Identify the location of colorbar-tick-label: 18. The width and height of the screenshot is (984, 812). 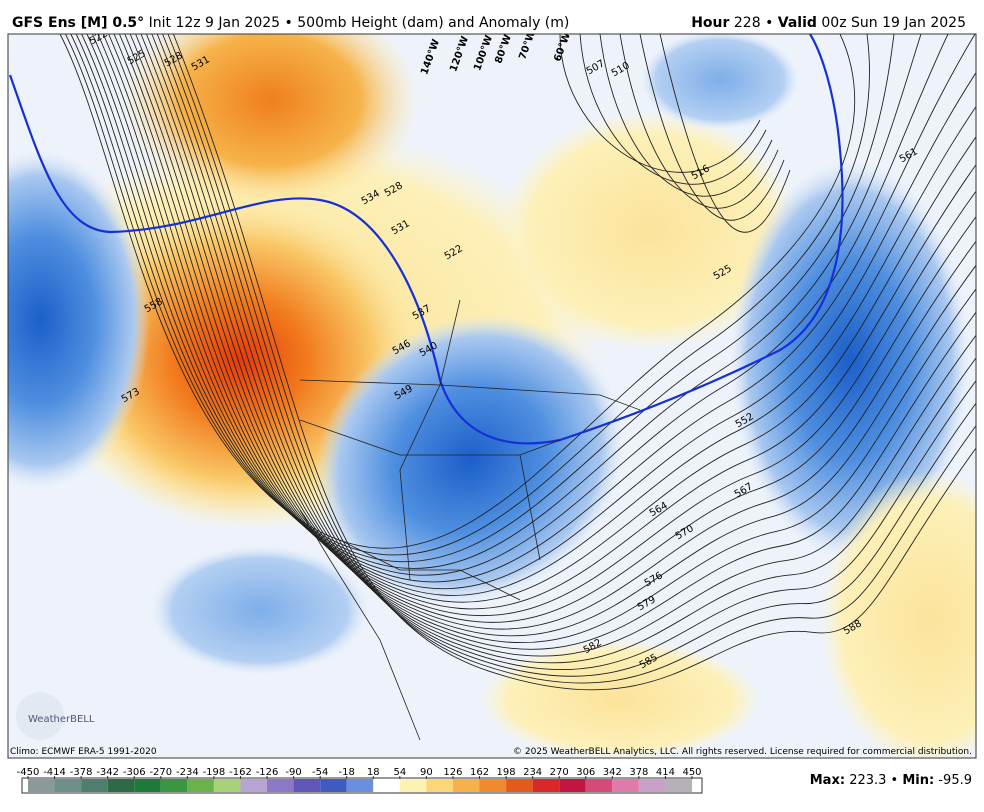
(373, 772).